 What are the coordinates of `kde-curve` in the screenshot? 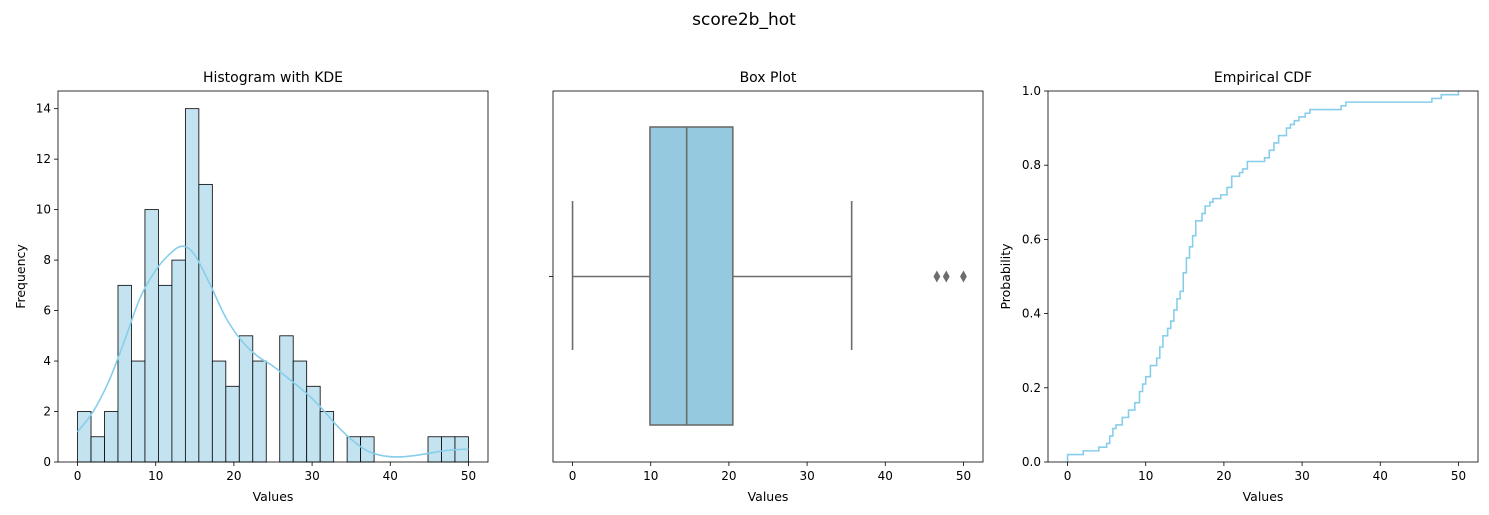 It's located at (272, 351).